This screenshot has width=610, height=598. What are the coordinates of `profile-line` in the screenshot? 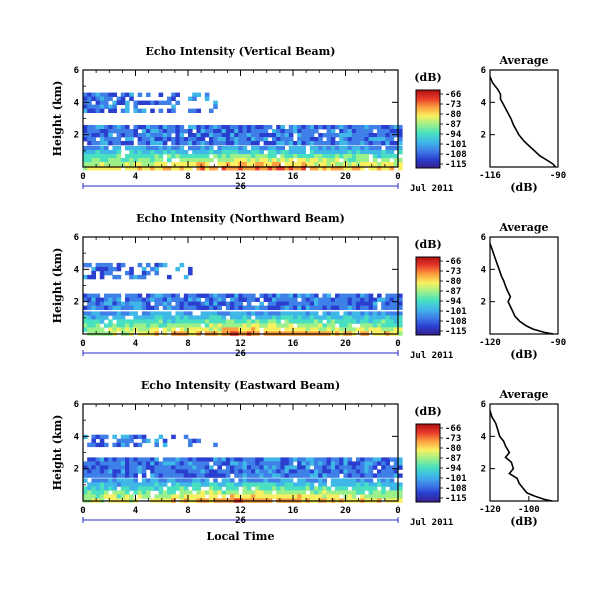 It's located at (521, 456).